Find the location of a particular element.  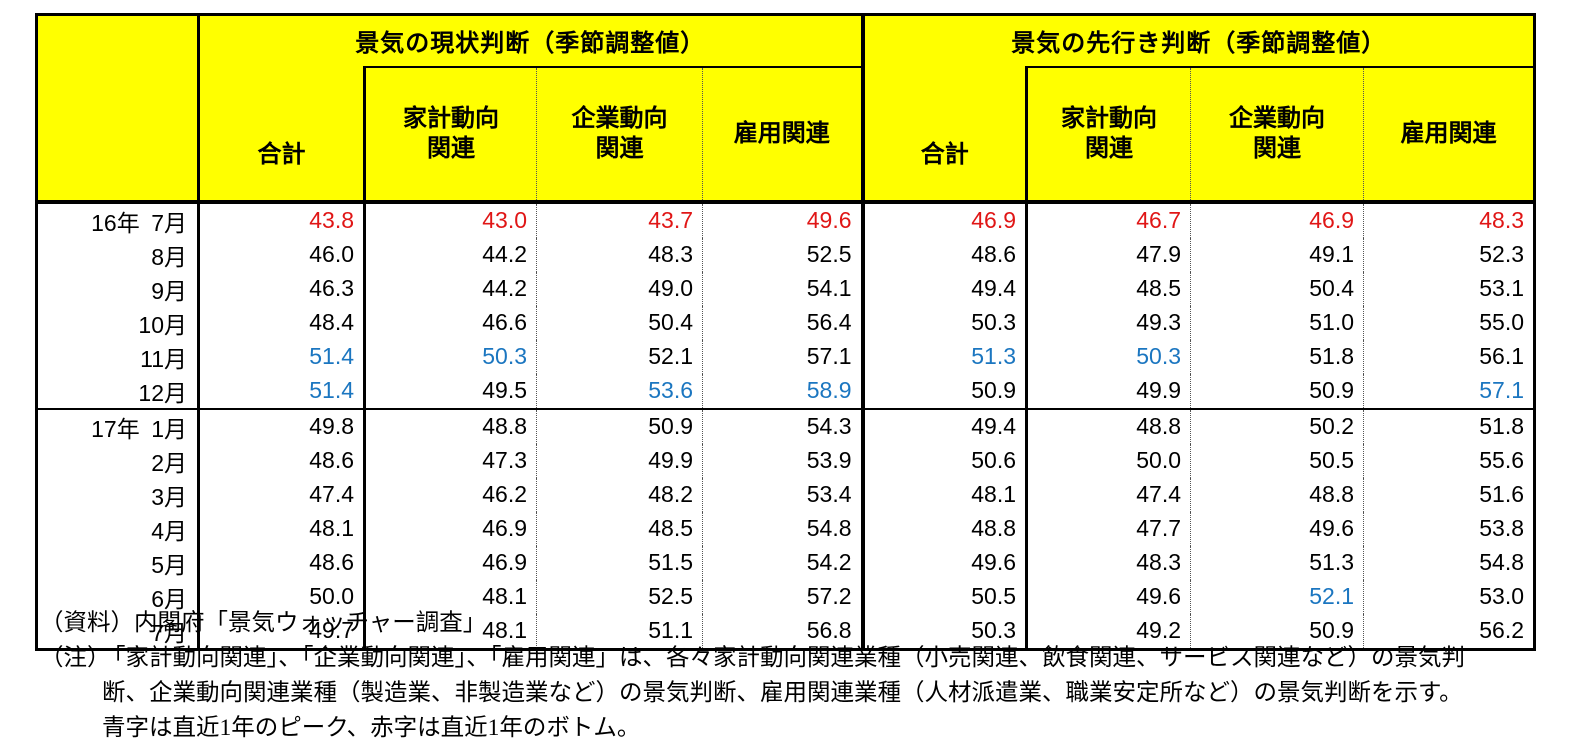

corner-cell is located at coordinates (118, 109).